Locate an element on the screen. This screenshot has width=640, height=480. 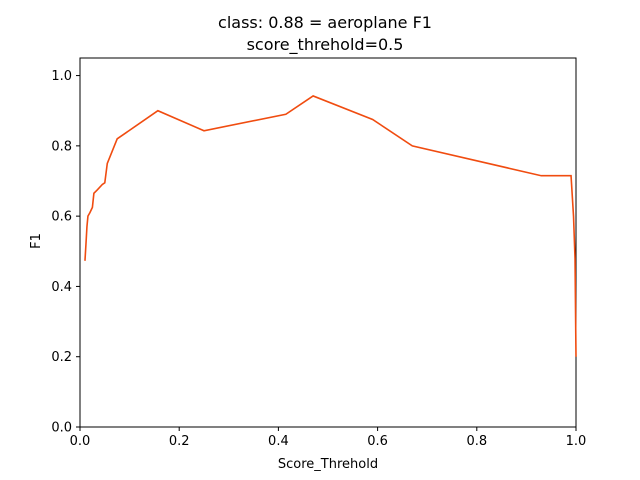
x-tick-label: 1.0 is located at coordinates (576, 441).